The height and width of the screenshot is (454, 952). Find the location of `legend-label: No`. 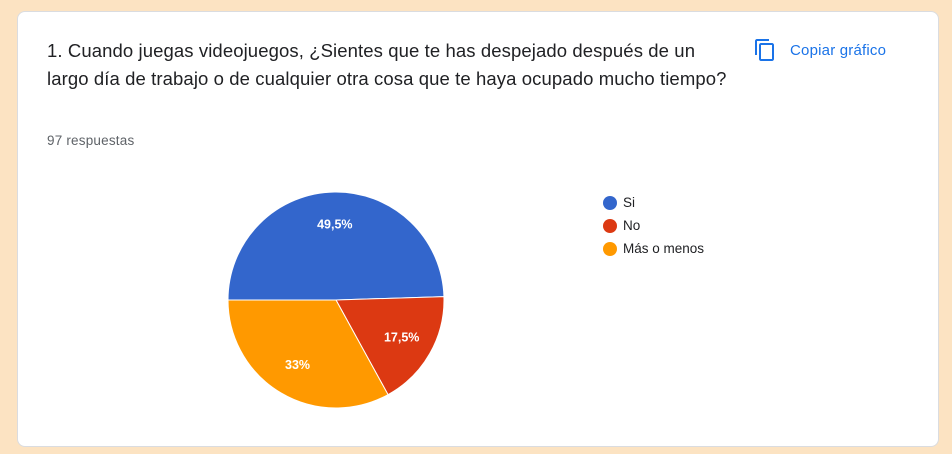

legend-label: No is located at coordinates (632, 225).